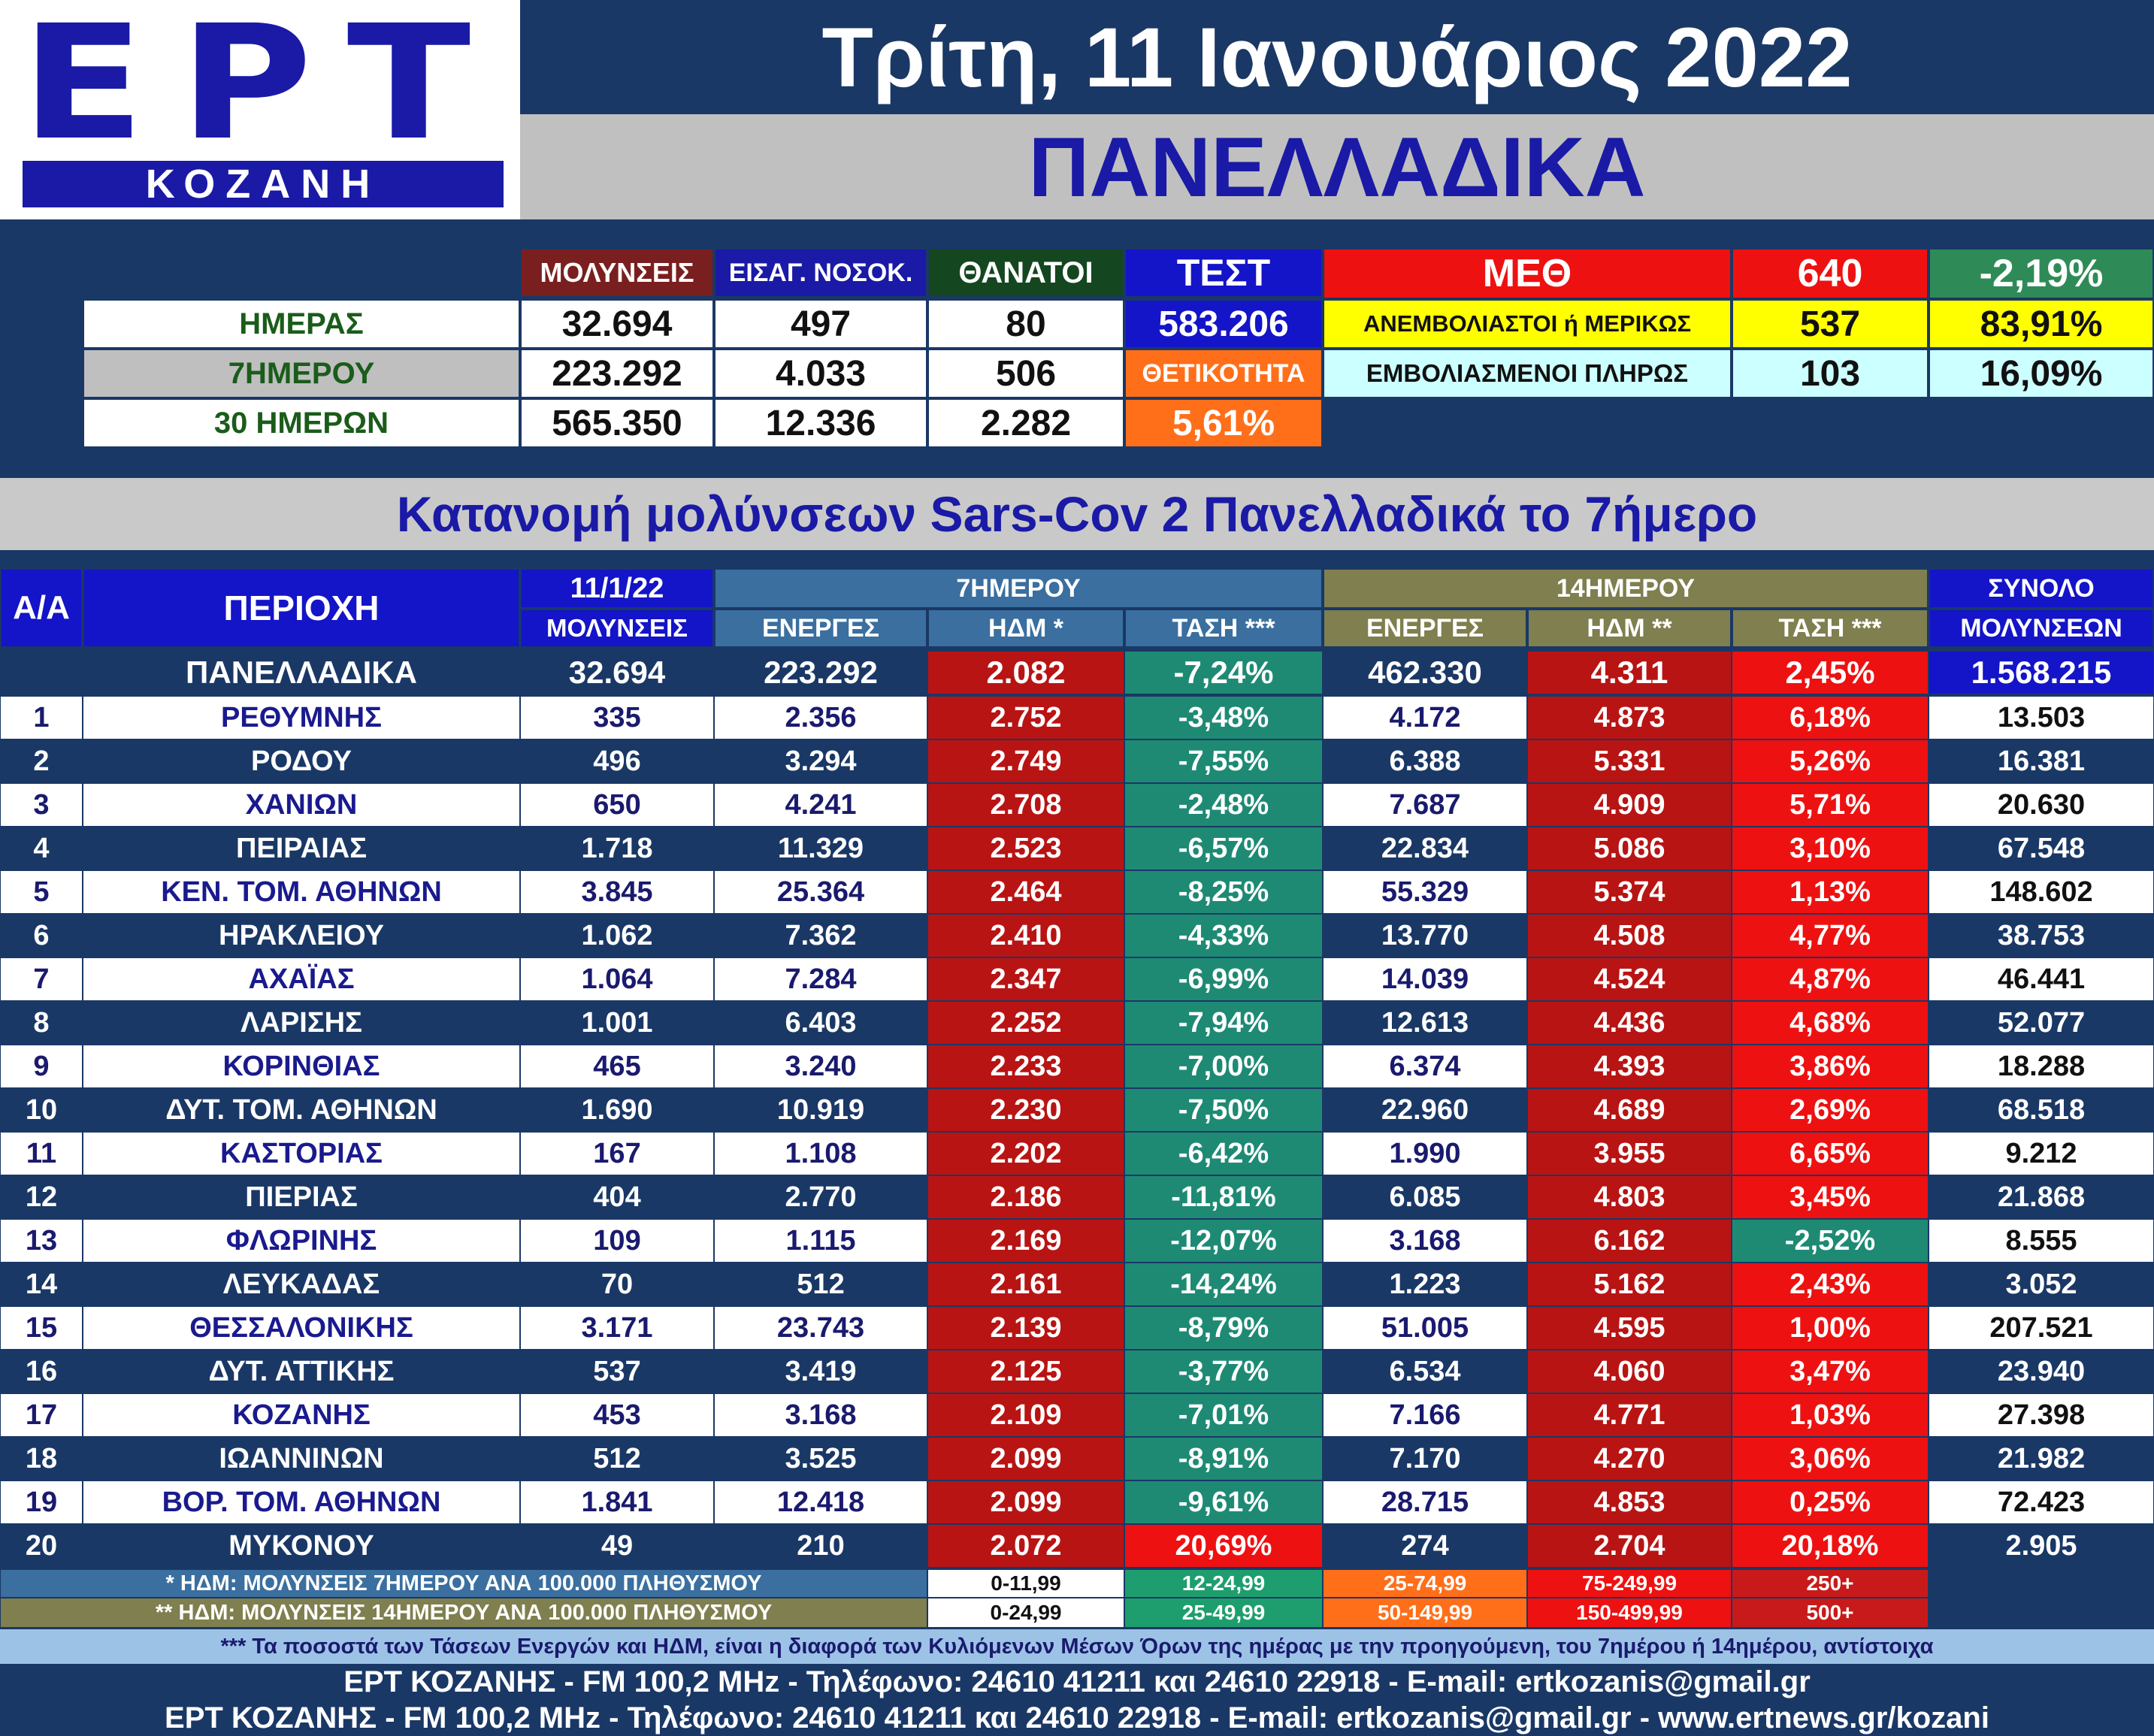 Image resolution: width=2154 pixels, height=1736 pixels. Describe the element at coordinates (1025, 1583) in the screenshot. I see `legend-range-7day: 0-11,99` at that location.